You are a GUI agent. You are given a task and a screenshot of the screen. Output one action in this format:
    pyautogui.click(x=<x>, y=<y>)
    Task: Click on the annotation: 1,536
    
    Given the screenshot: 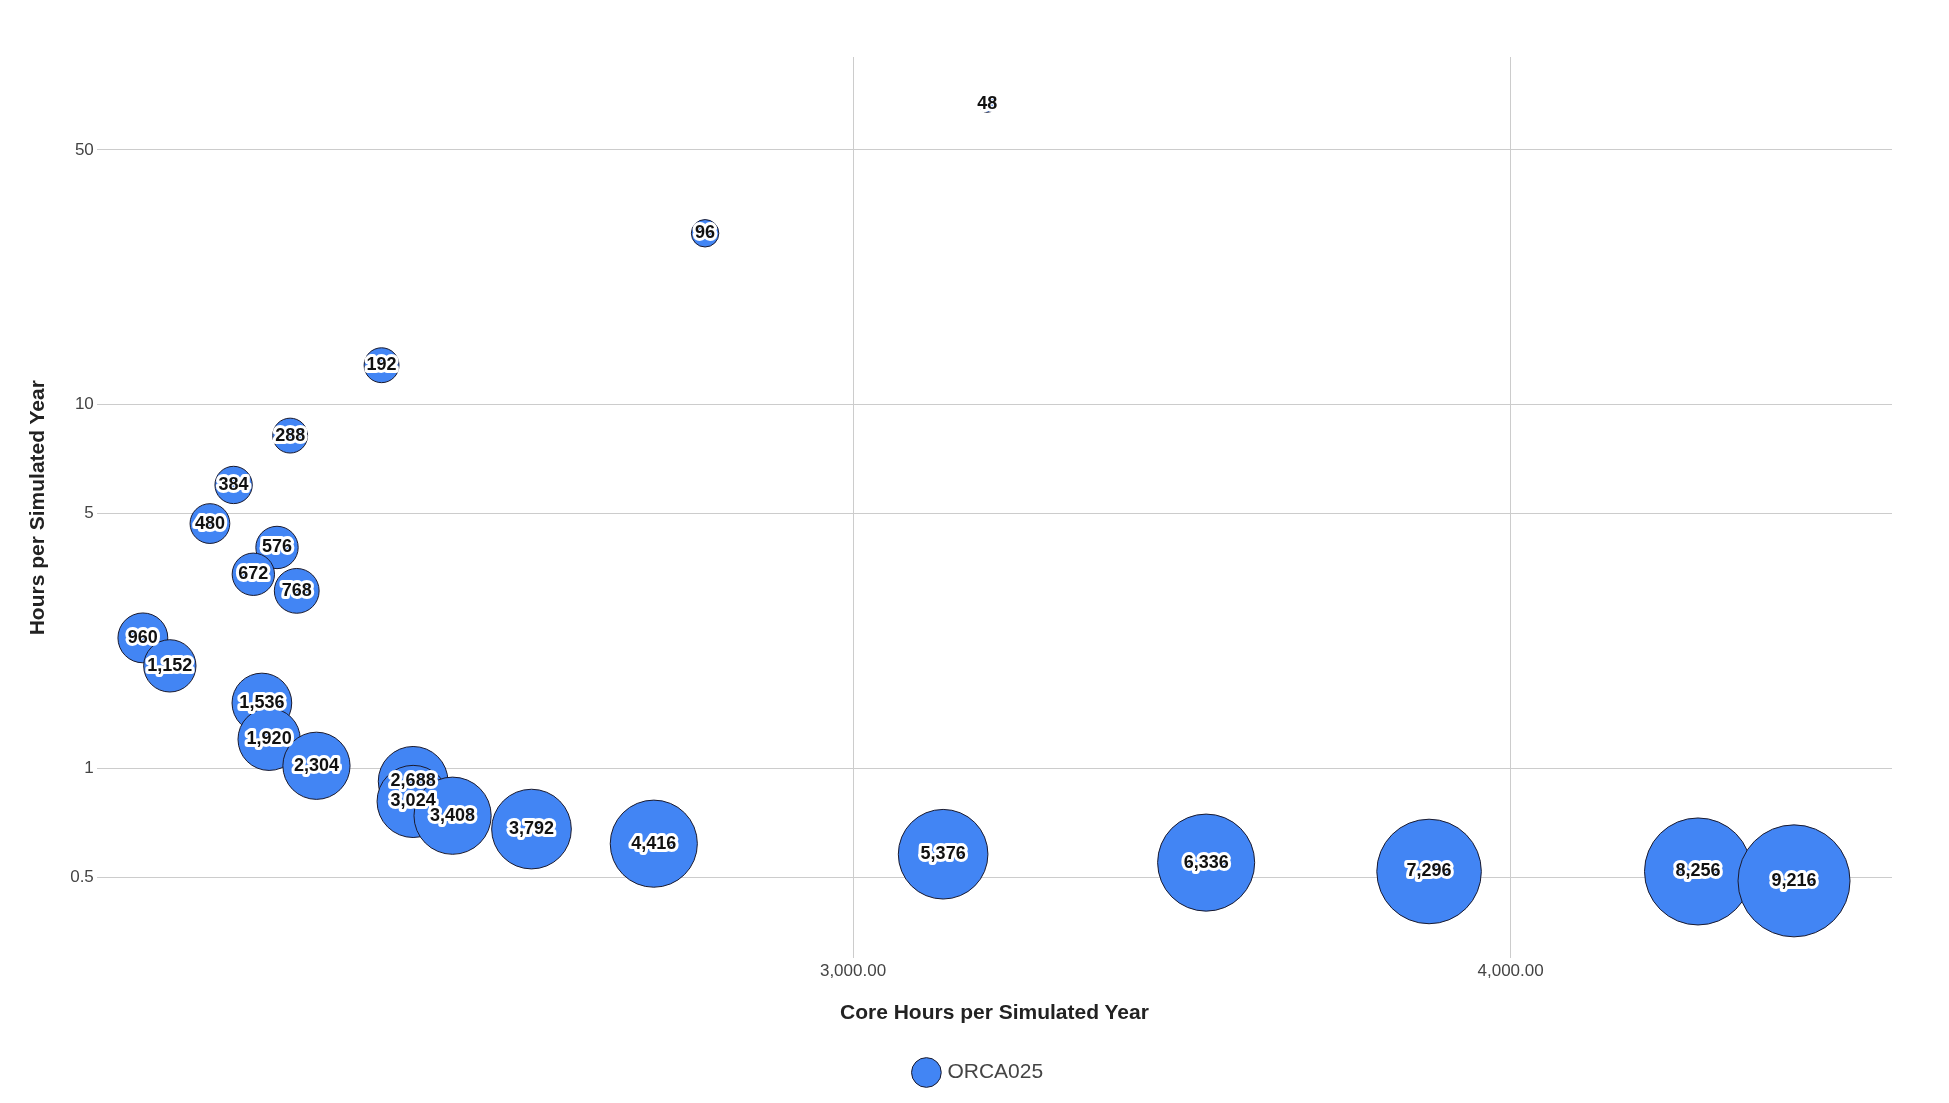 What is the action you would take?
    pyautogui.click(x=262, y=701)
    